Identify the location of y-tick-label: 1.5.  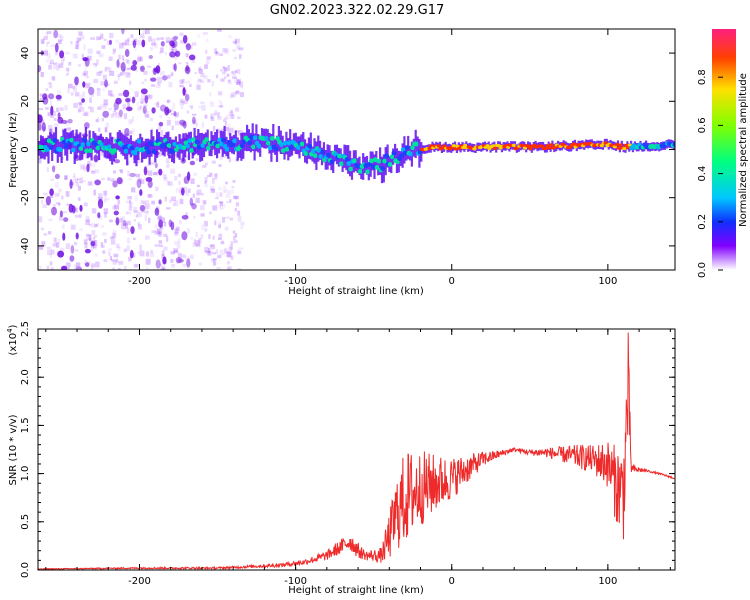
(25, 425).